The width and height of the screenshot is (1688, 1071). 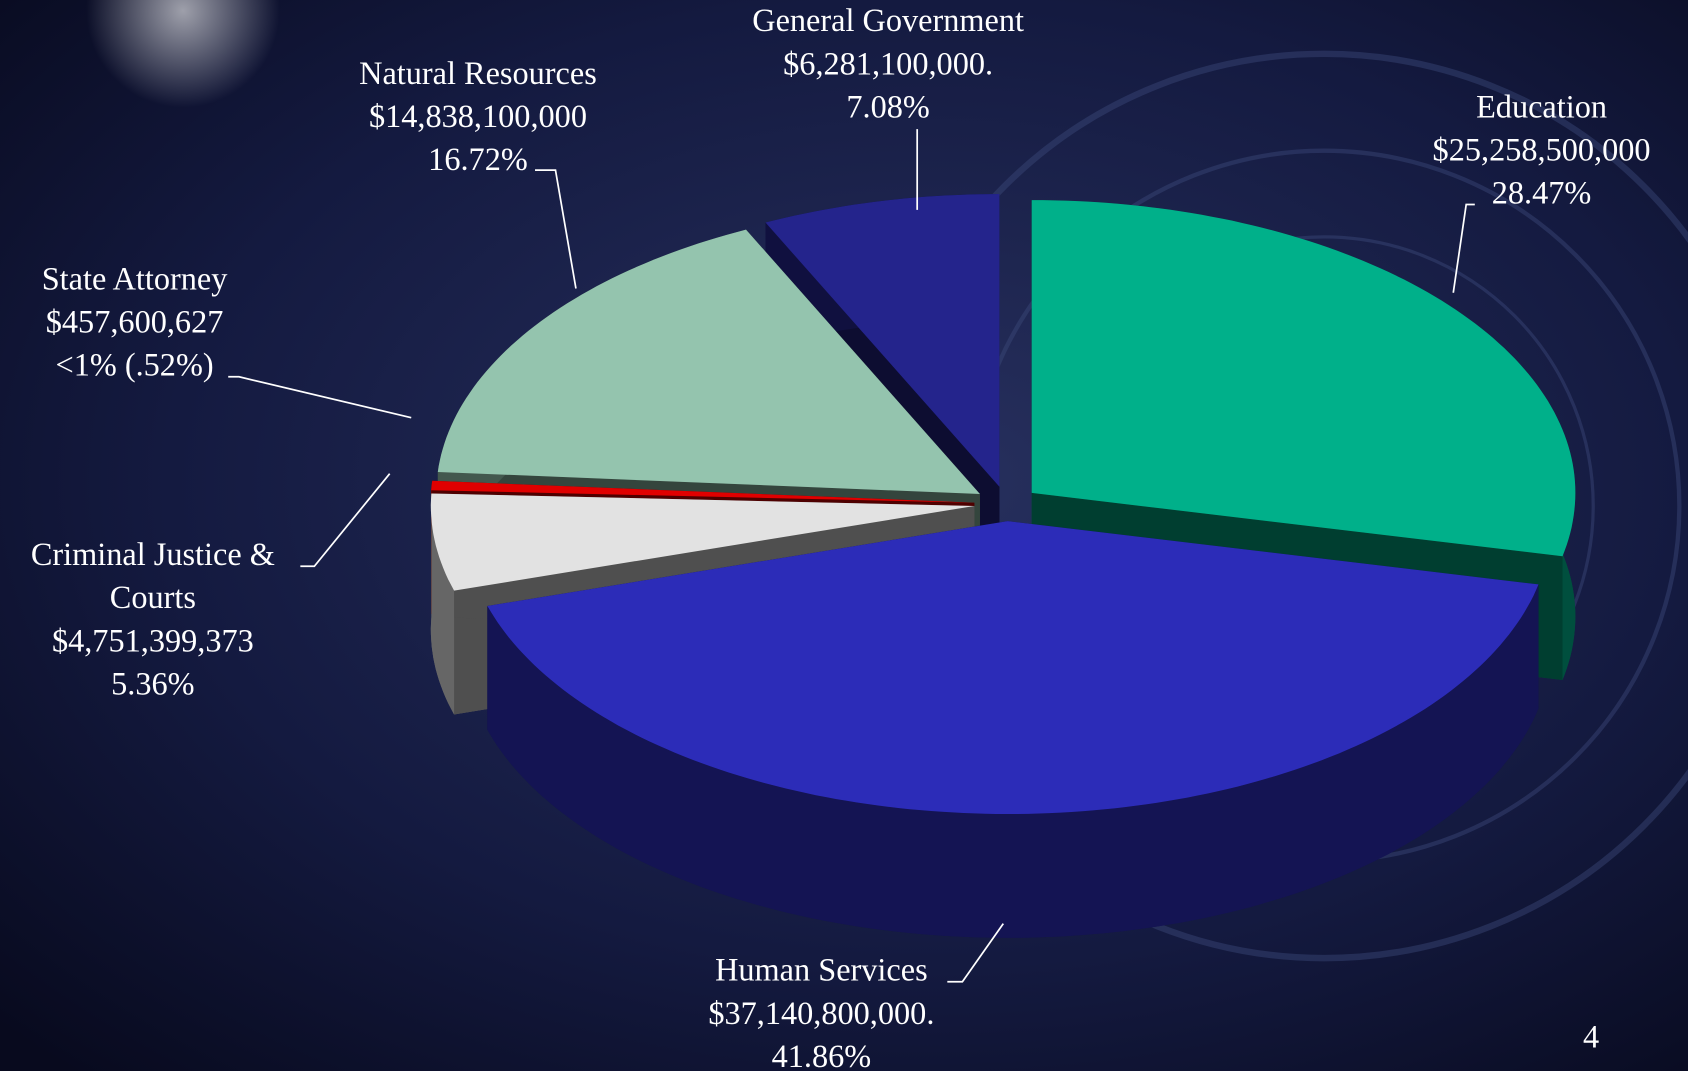 What do you see at coordinates (821, 970) in the screenshot?
I see `category-label: Human Services` at bounding box center [821, 970].